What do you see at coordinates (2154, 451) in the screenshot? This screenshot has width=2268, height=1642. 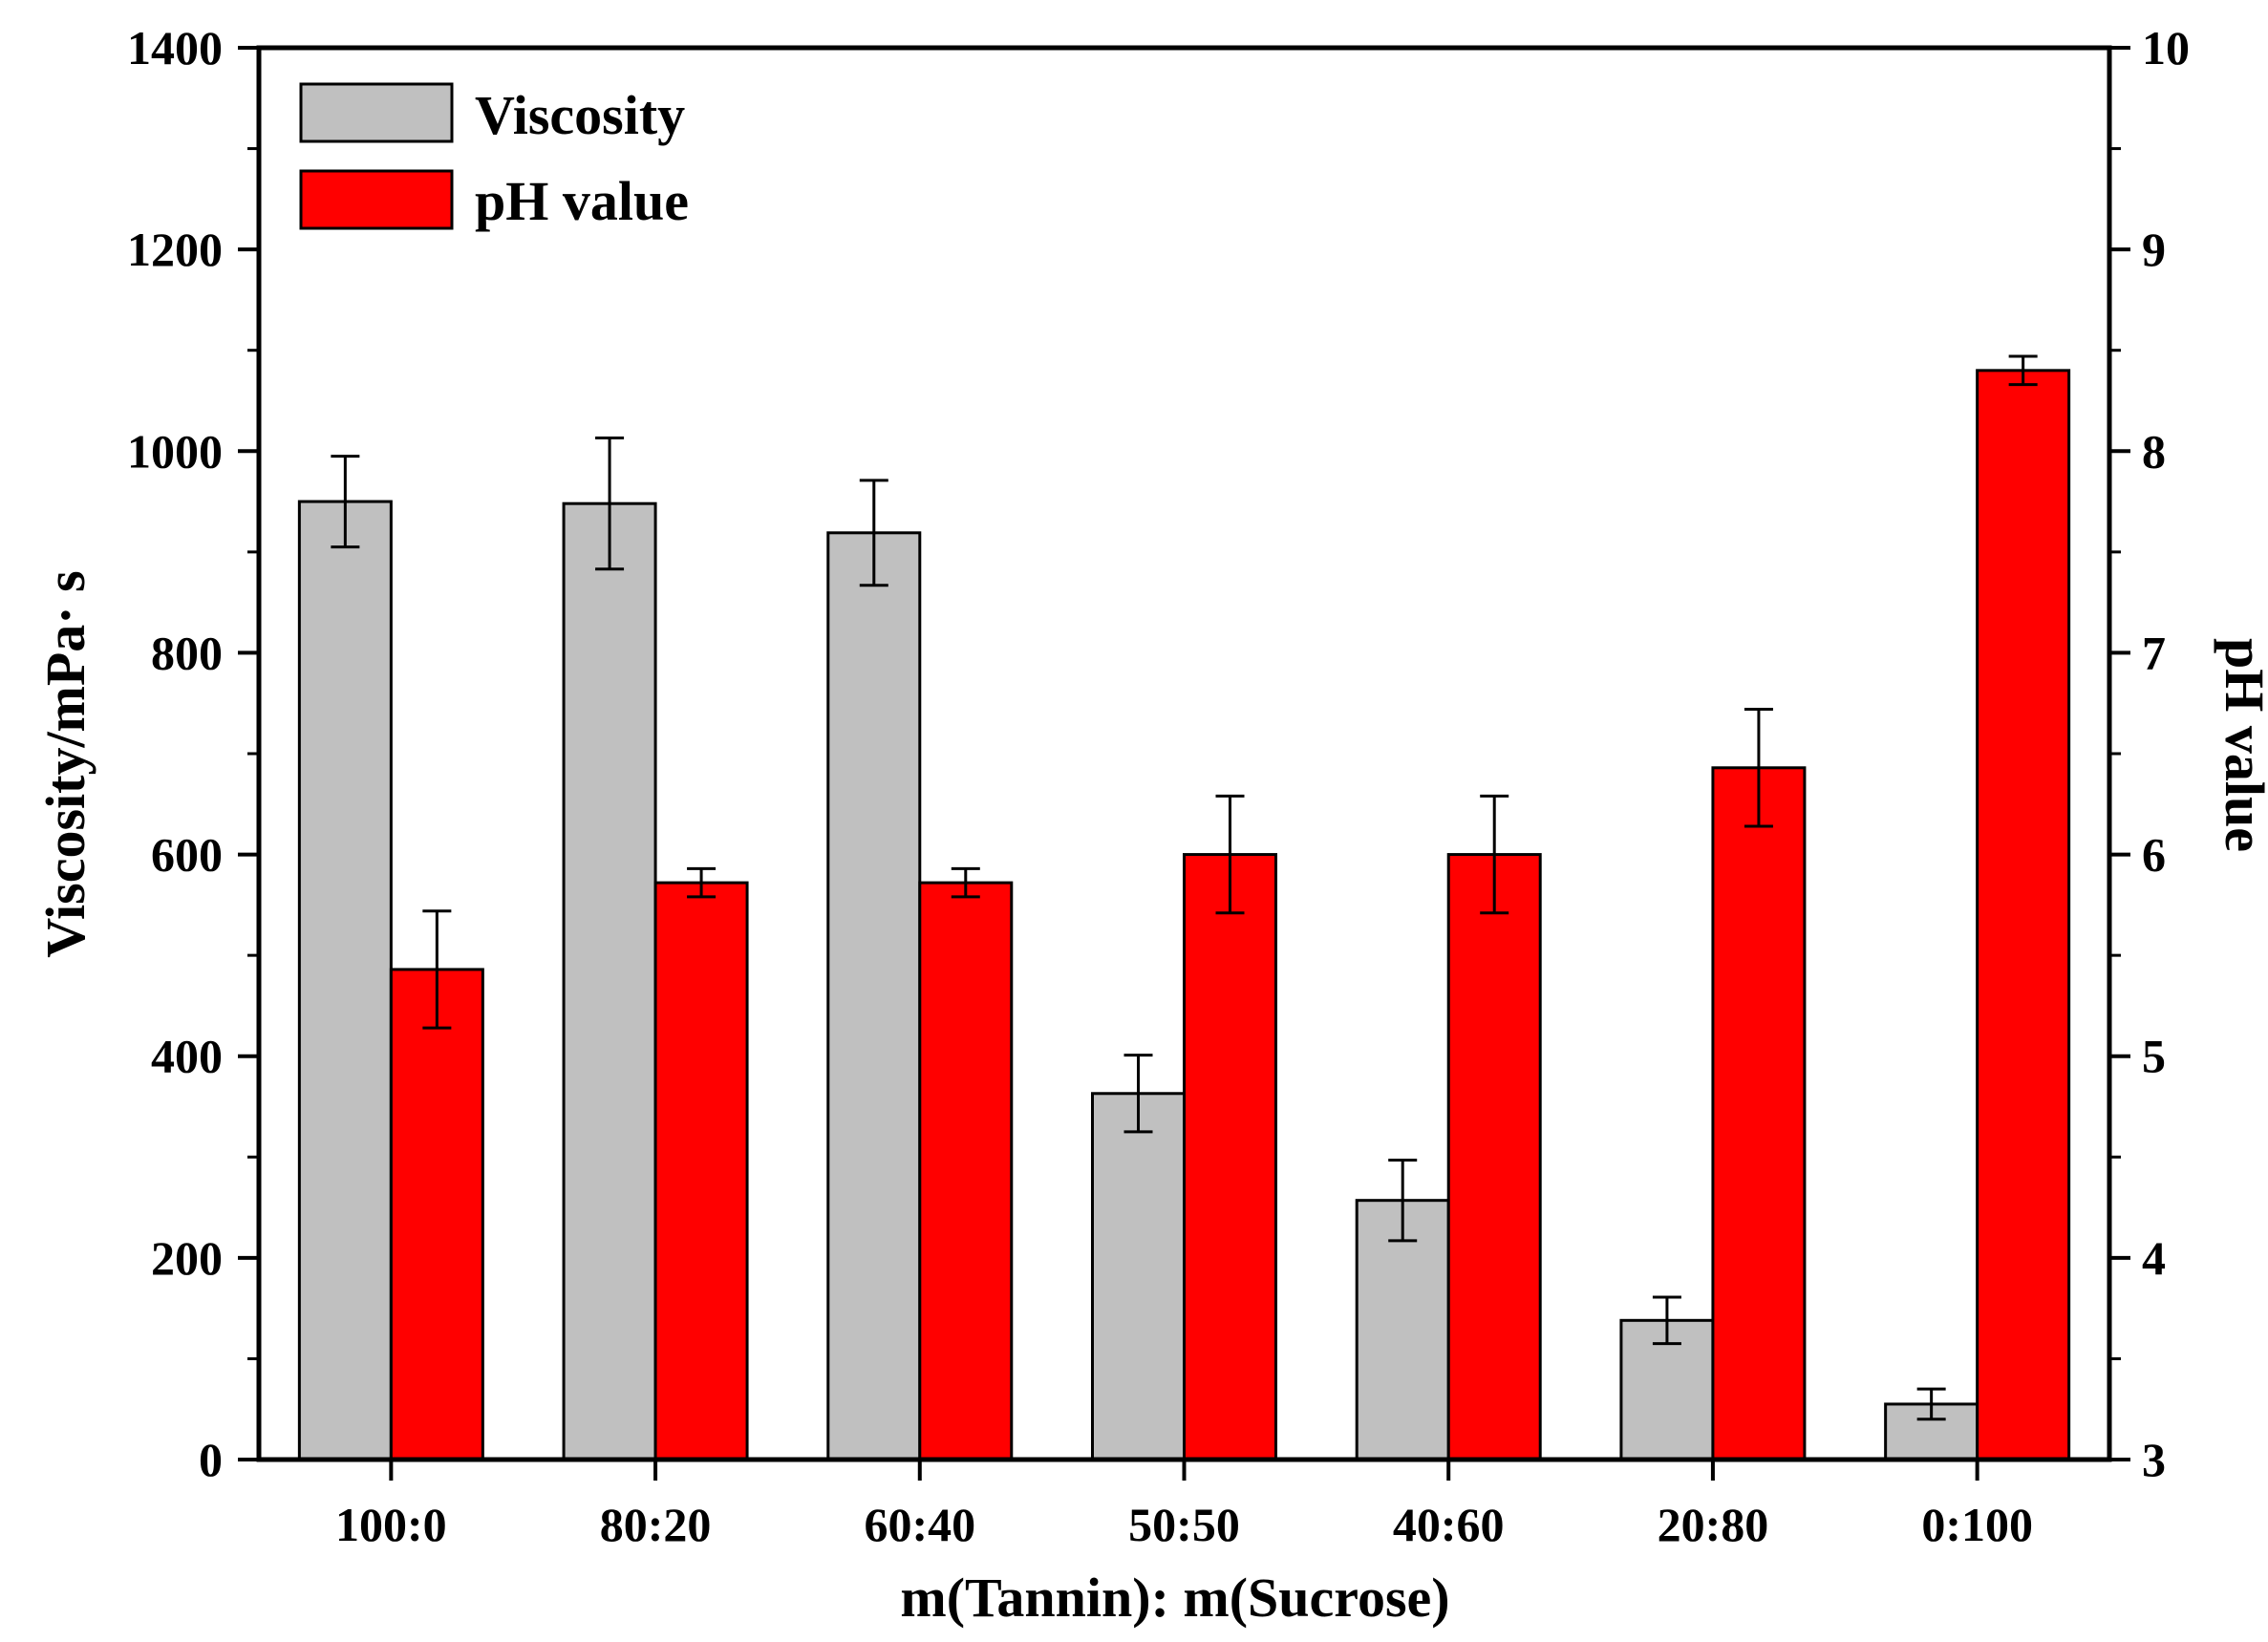 I see `y2-tick-label-5: 8` at bounding box center [2154, 451].